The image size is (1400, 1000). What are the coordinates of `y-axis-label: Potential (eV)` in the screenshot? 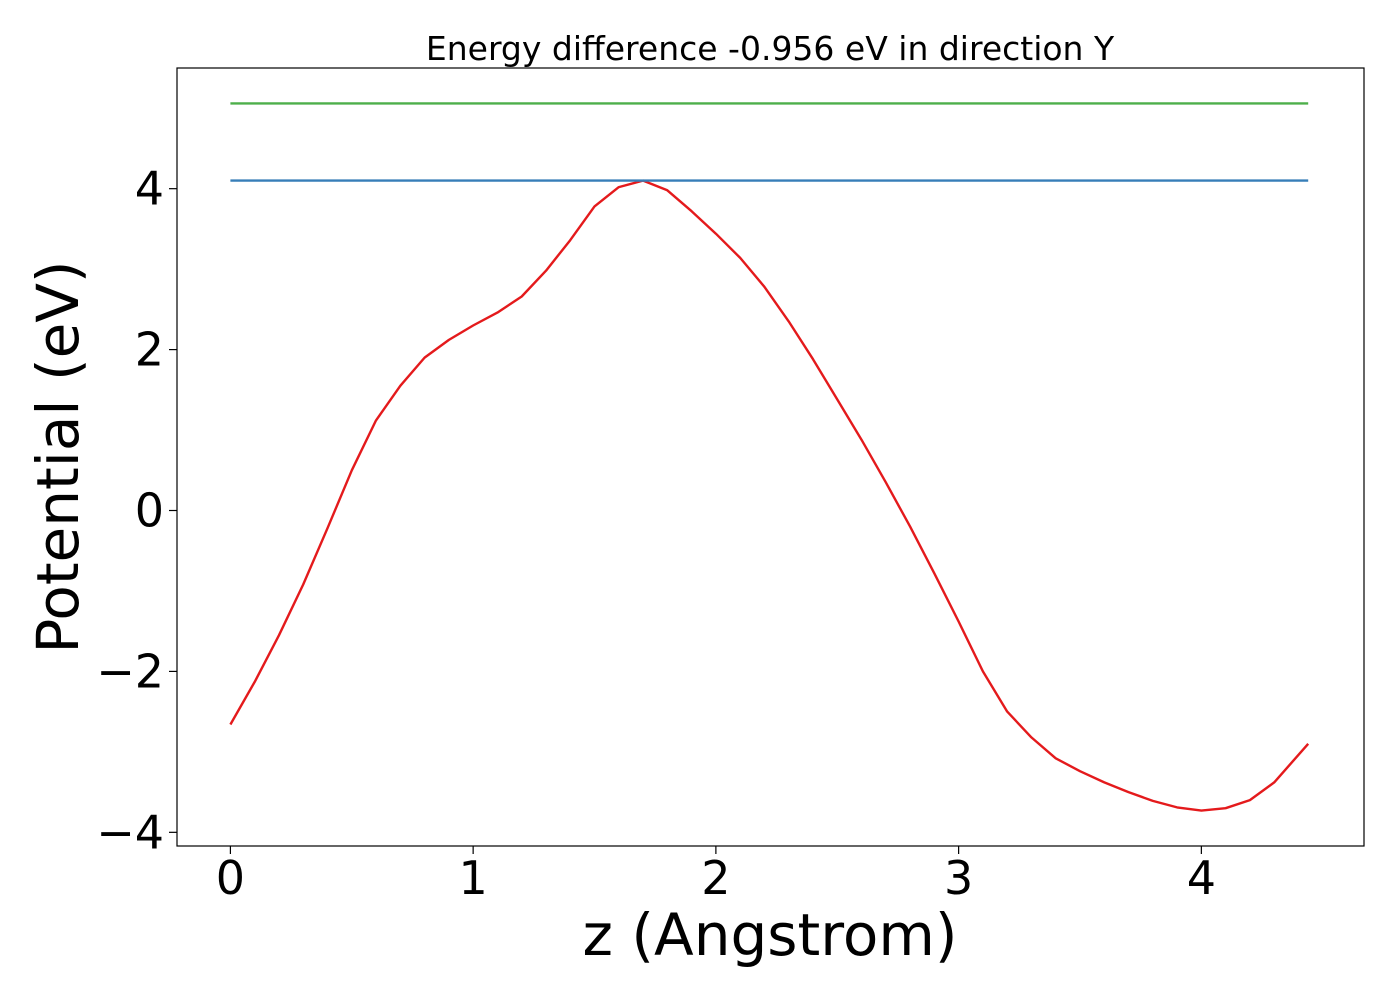 It's located at (58, 456).